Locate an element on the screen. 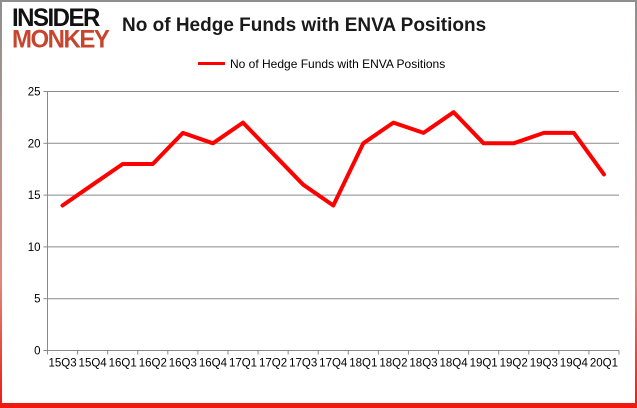 The width and height of the screenshot is (637, 408). y-tick-label-15: 15 is located at coordinates (34, 196).